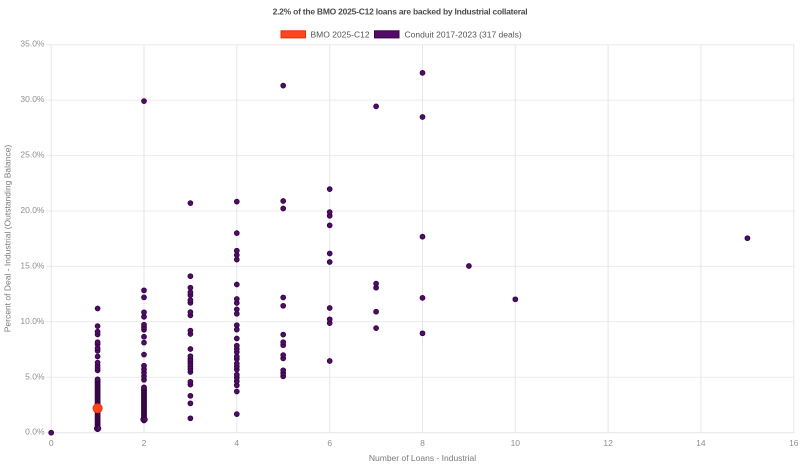 This screenshot has width=800, height=467. I want to click on svg-text: 6, so click(329, 443).